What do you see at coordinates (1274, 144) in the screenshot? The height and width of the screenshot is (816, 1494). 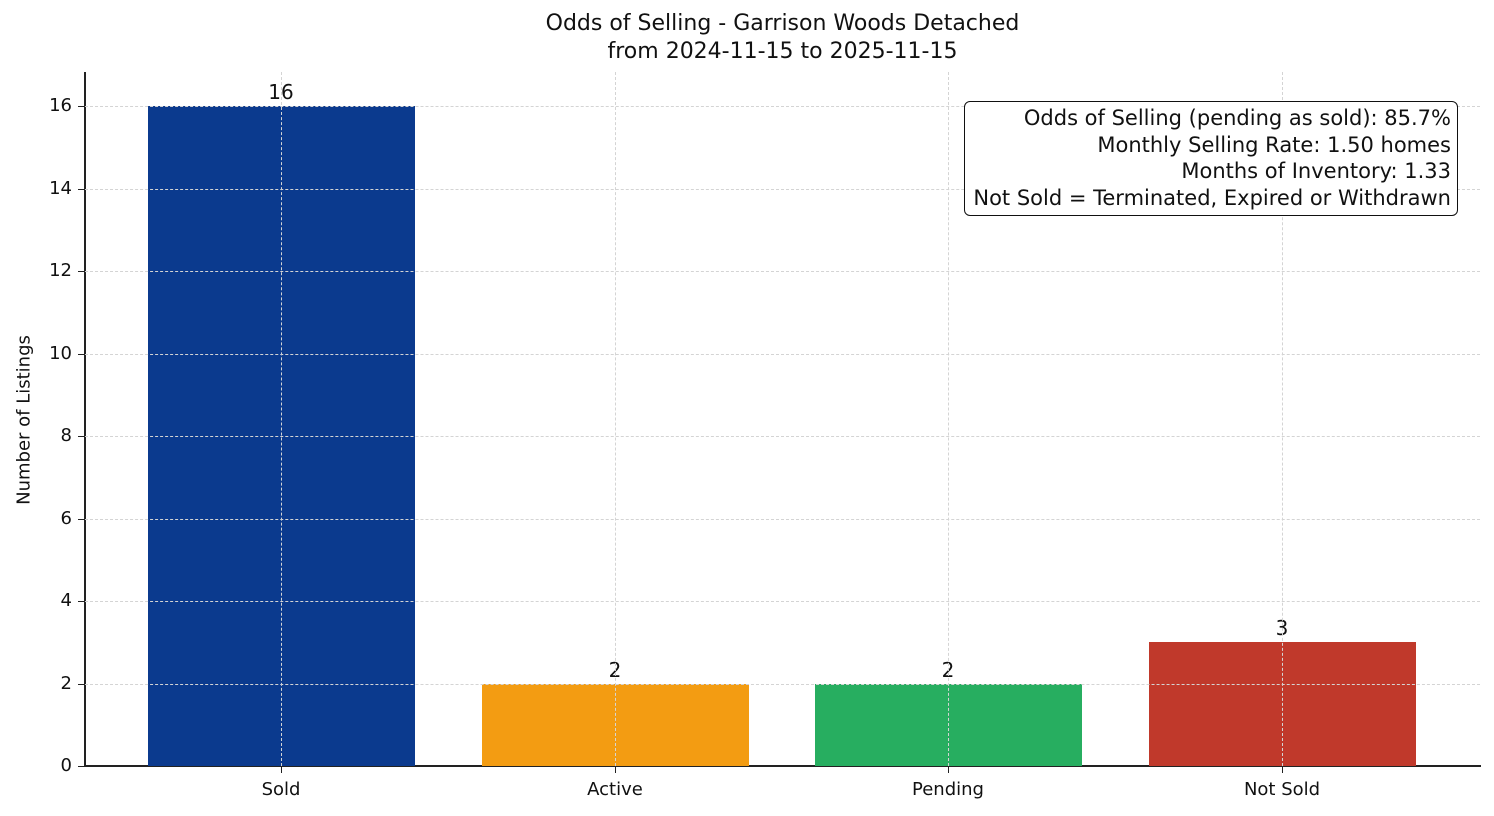 I see `monthly-selling-rate-text: Monthly Selling Rate: 1.50 homes` at bounding box center [1274, 144].